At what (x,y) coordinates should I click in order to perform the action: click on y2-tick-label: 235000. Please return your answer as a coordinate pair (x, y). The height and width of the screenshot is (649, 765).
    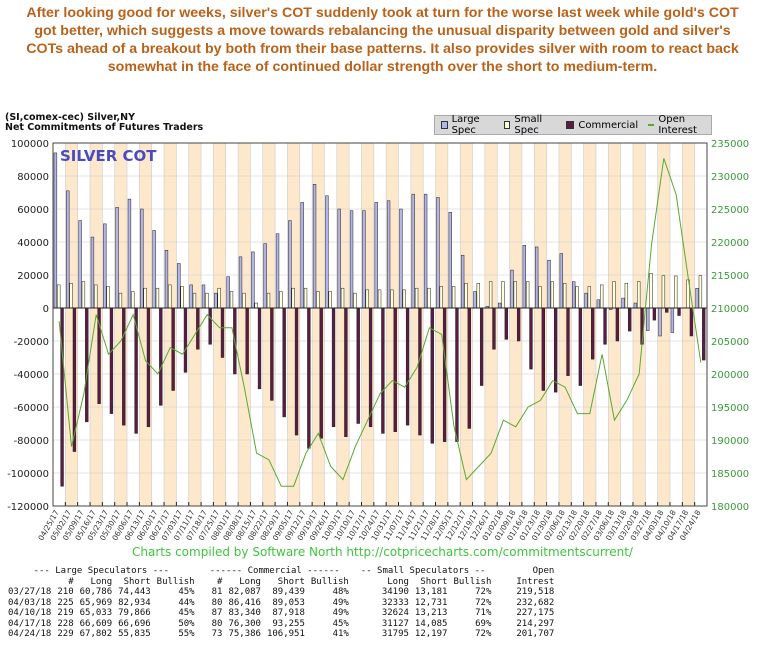
    Looking at the image, I should click on (730, 144).